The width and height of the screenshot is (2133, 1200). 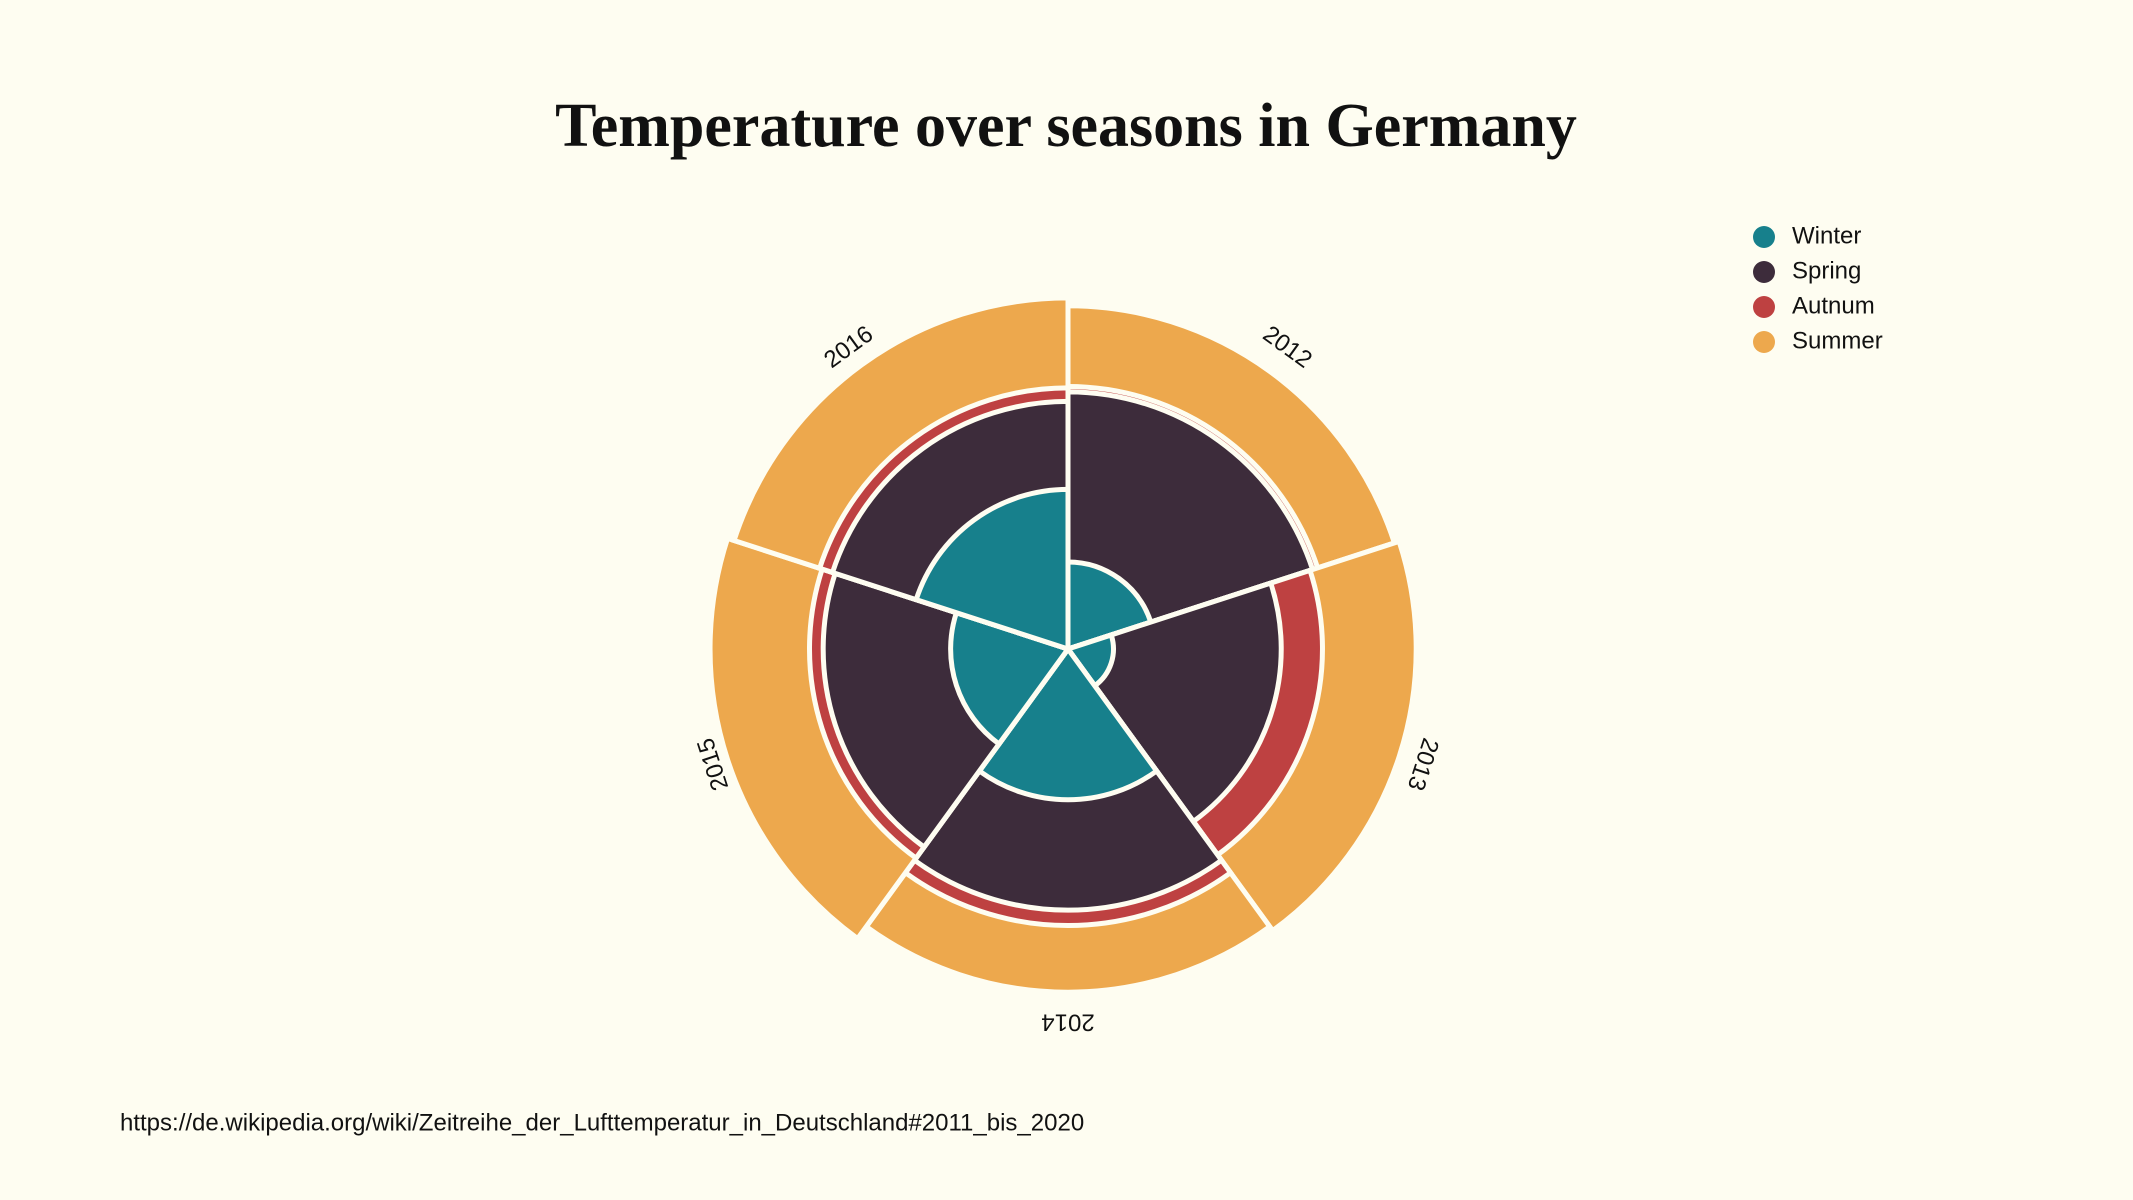 What do you see at coordinates (1826, 270) in the screenshot?
I see `legend-label: Spring` at bounding box center [1826, 270].